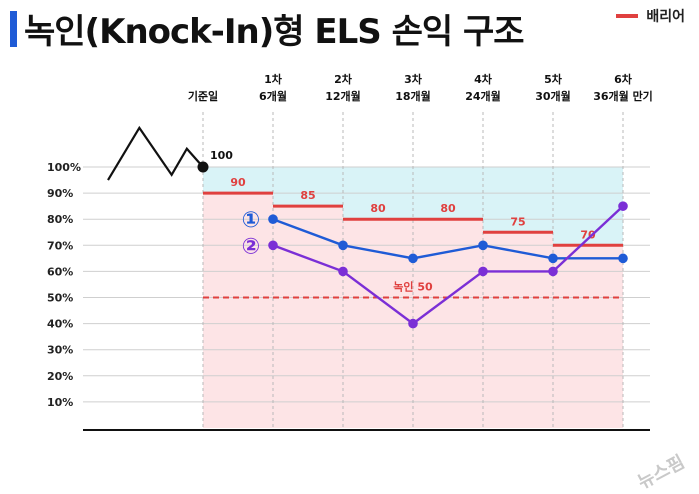 This screenshot has width=699, height=494. Describe the element at coordinates (221, 155) in the screenshot. I see `start-value-label: 100` at that location.